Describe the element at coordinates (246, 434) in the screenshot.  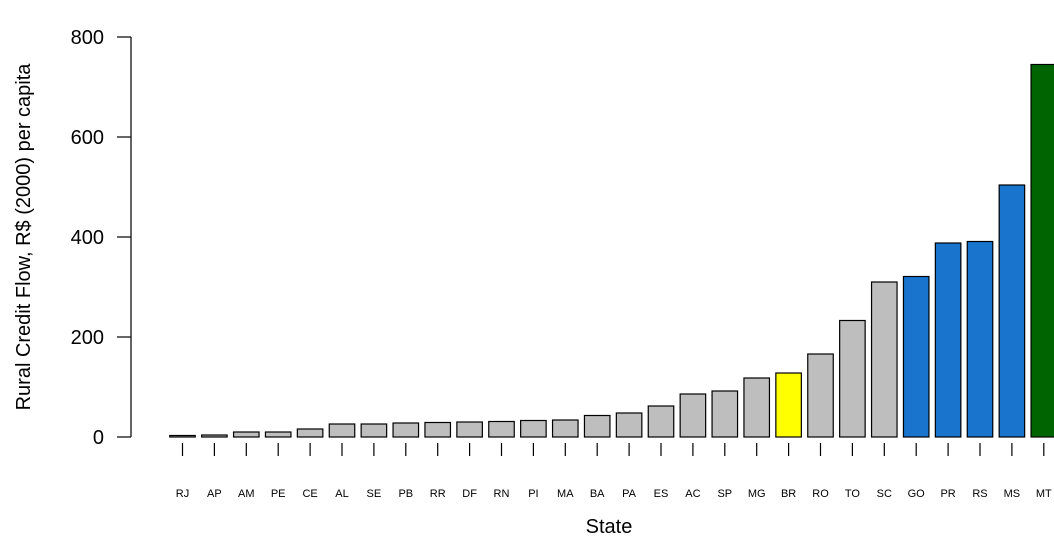
I see `bar-am` at that location.